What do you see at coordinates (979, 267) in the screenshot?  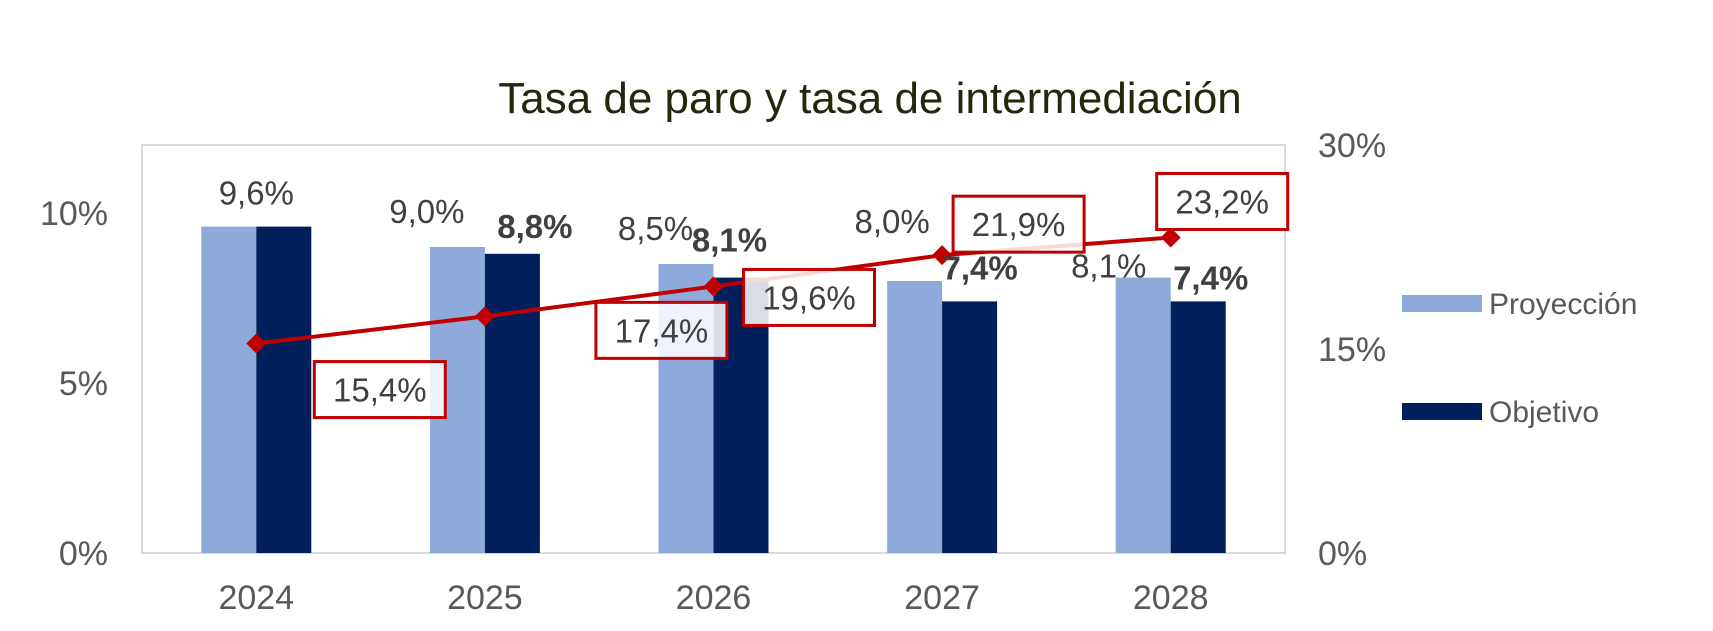 I see `label-objetivo-2027: 7,4%` at bounding box center [979, 267].